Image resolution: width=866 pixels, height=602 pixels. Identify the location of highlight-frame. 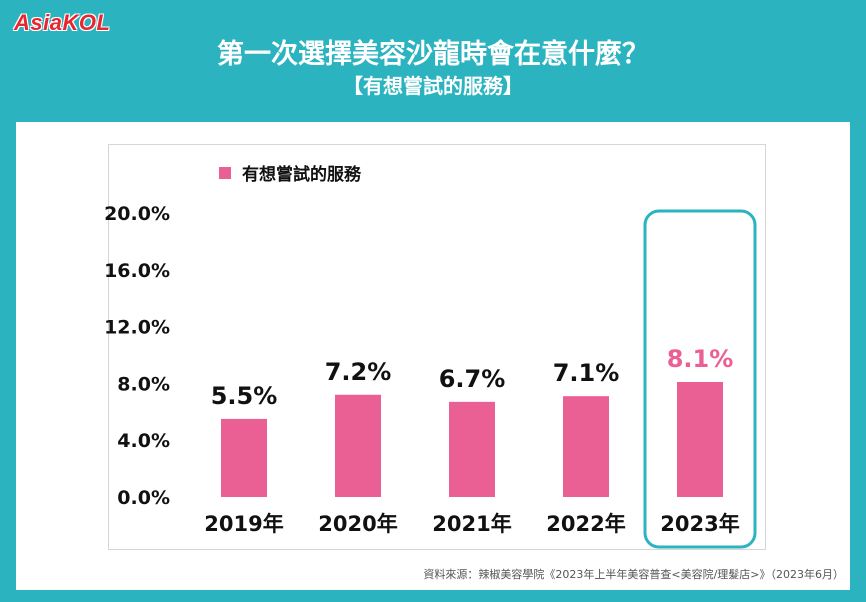
(700, 379).